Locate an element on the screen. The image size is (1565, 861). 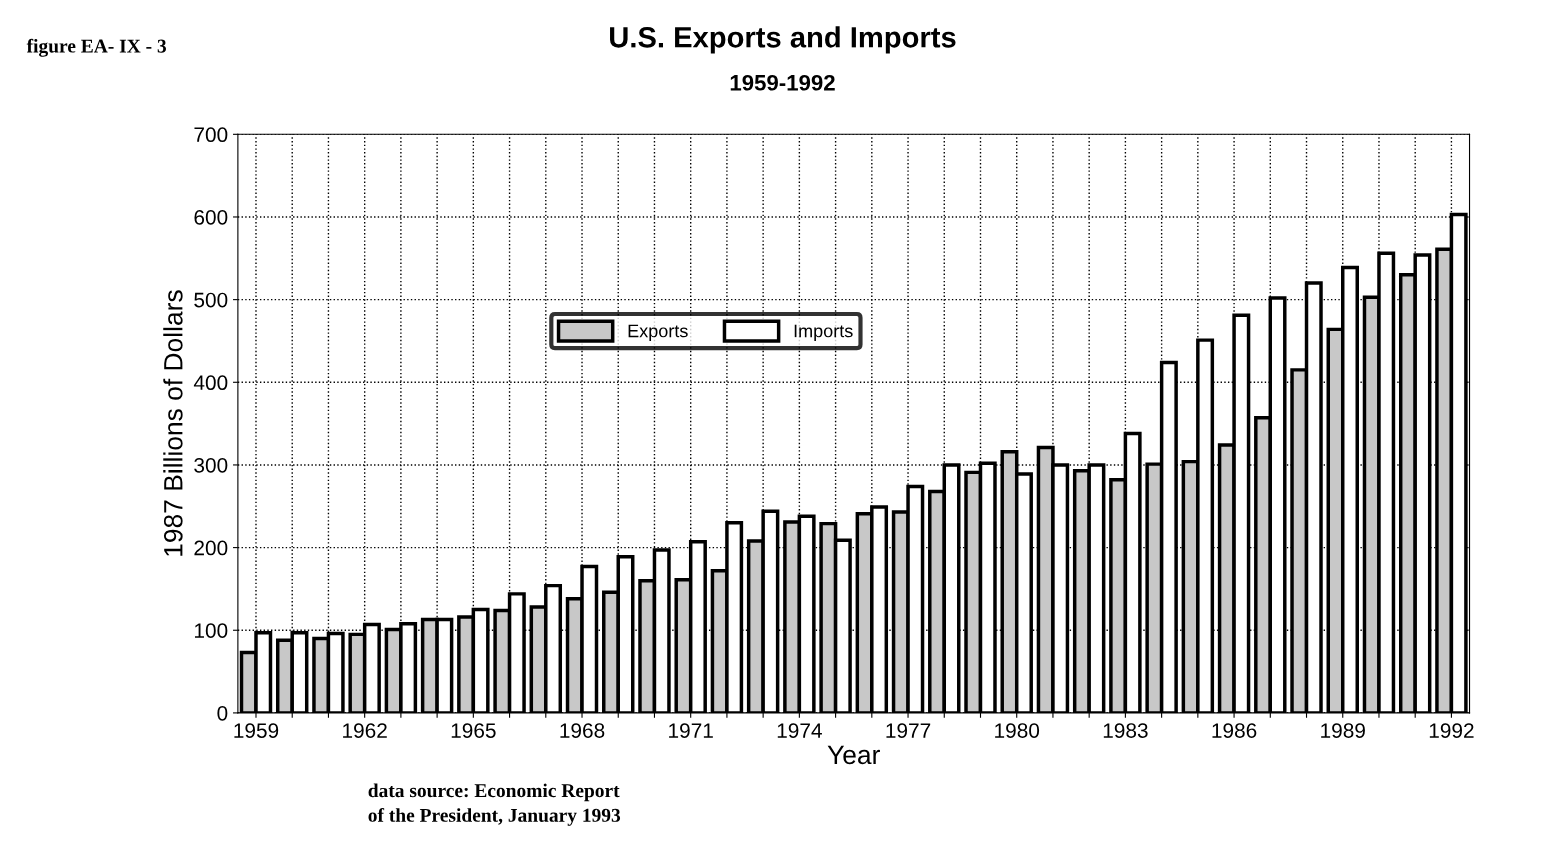
x-tick-label: 1968 is located at coordinates (582, 730).